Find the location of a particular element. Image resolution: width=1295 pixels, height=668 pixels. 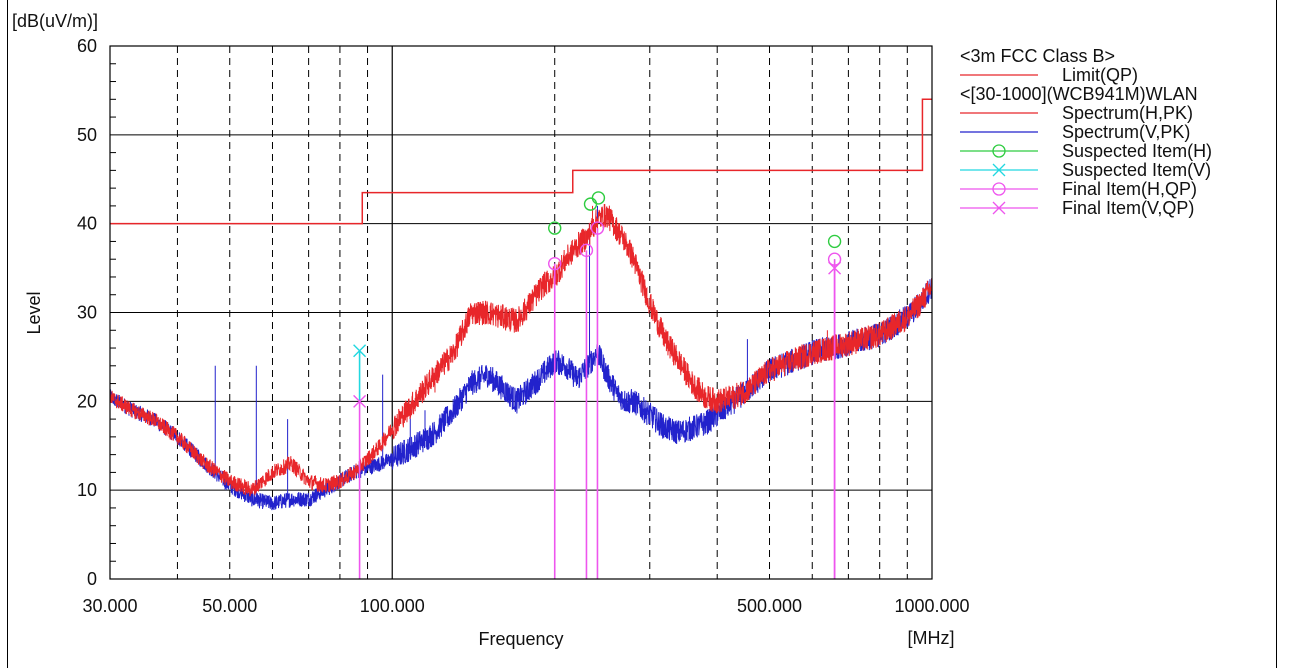

x-tick-label: 500.000 is located at coordinates (769, 606).